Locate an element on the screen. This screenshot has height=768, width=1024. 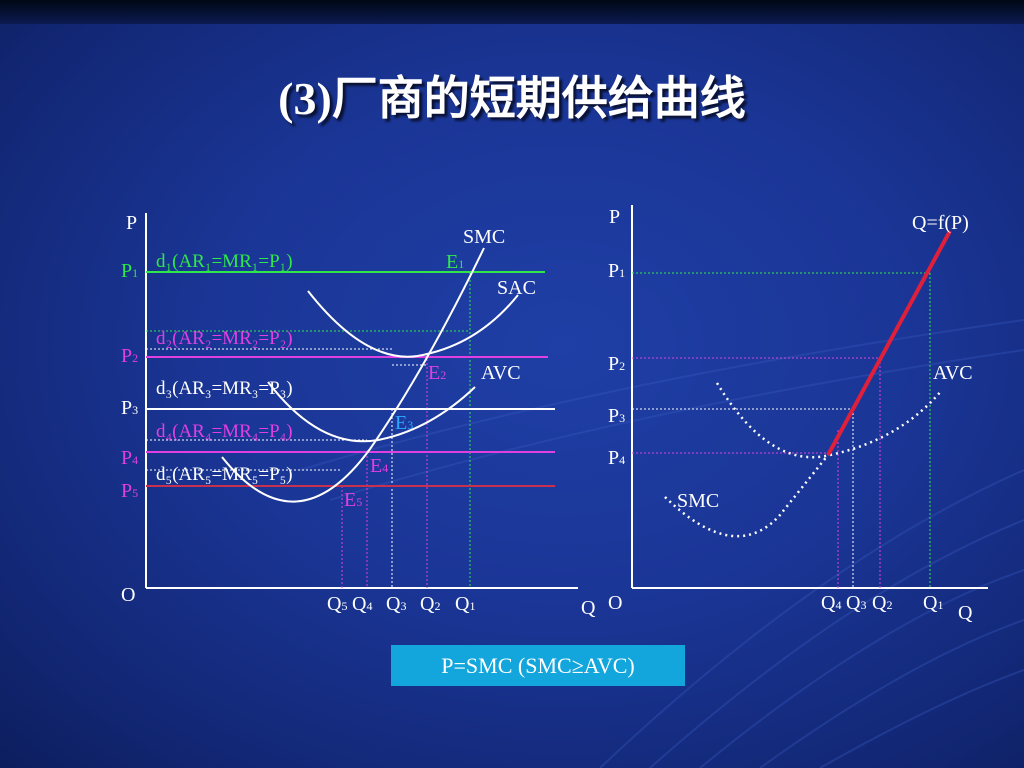
equilibrium-label-e5: E5 is located at coordinates (353, 500).